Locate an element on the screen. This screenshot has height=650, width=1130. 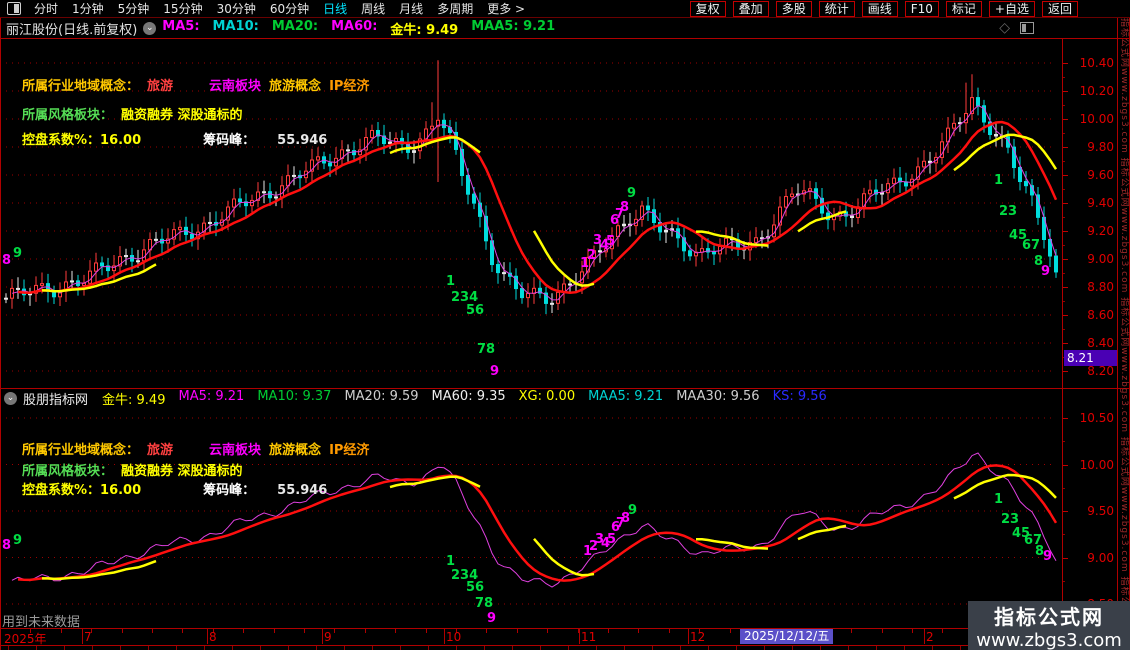
period-tab: 1分钟 is located at coordinates (88, 9).